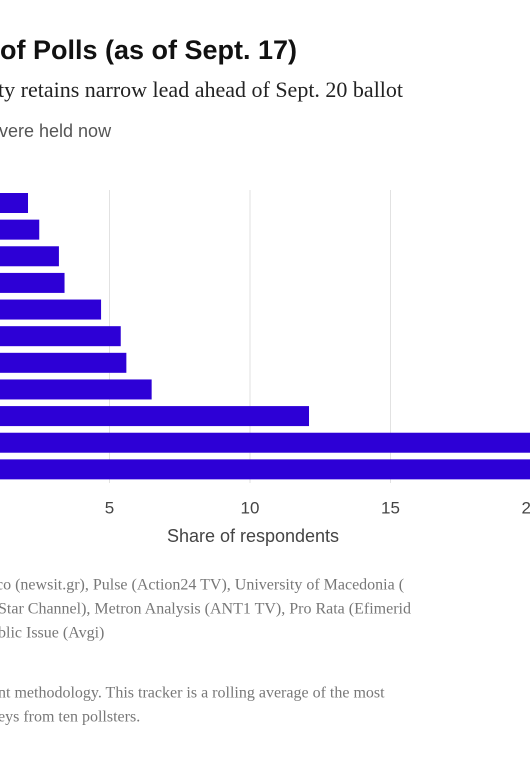  Describe the element at coordinates (70, 717) in the screenshot. I see `note-line: eys from ten pollsters.` at that location.